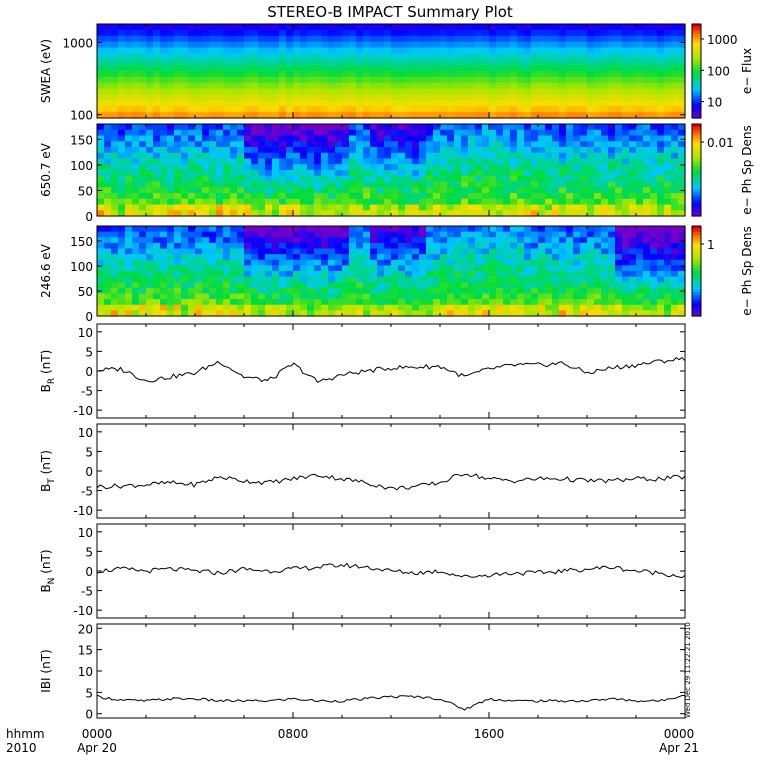 The image size is (780, 780). Describe the element at coordinates (48, 471) in the screenshot. I see `y-axis-label: BT (nT)` at that location.